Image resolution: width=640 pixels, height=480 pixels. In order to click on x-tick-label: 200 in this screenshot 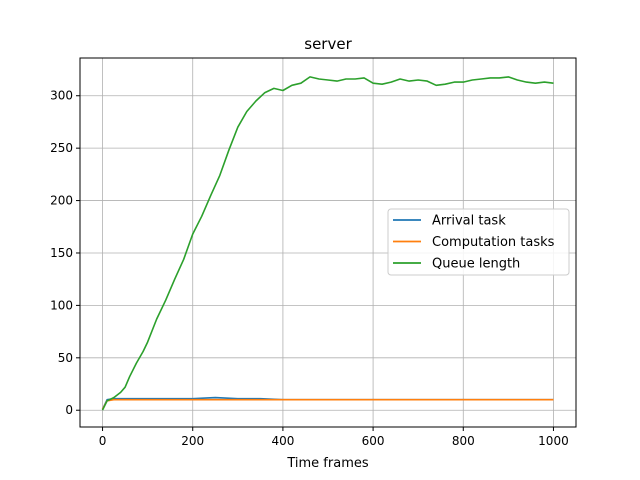, I will do `click(192, 441)`.